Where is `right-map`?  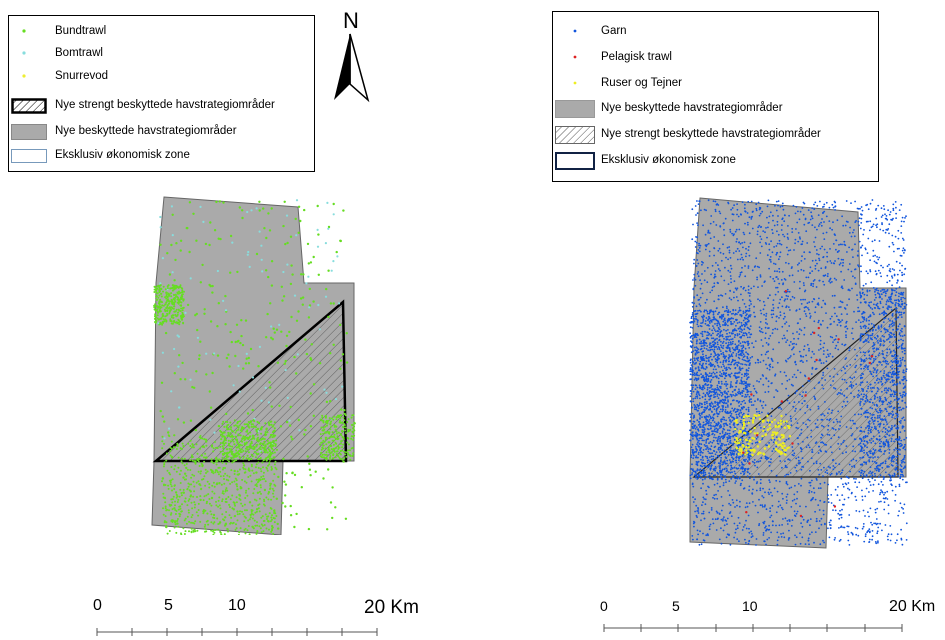
right-map is located at coordinates (798, 373).